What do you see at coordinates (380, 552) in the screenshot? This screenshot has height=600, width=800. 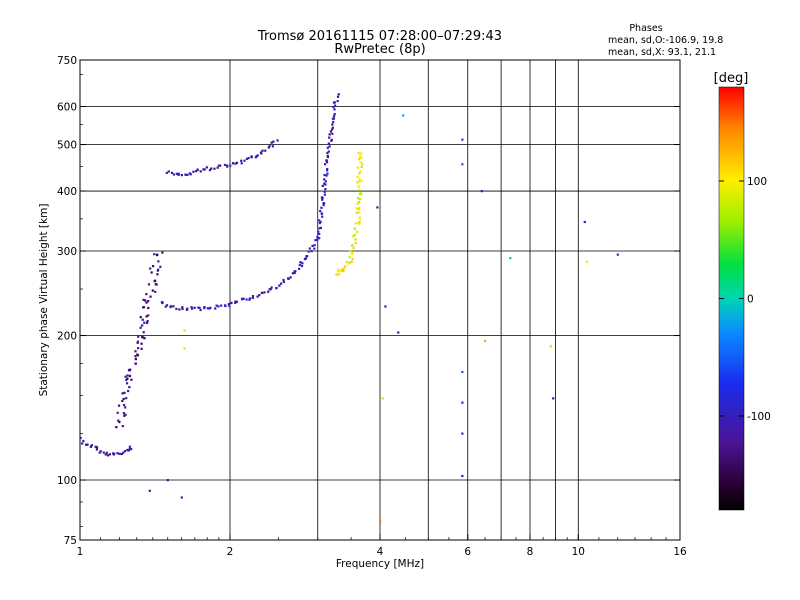 I see `x-tick-label: 4` at bounding box center [380, 552].